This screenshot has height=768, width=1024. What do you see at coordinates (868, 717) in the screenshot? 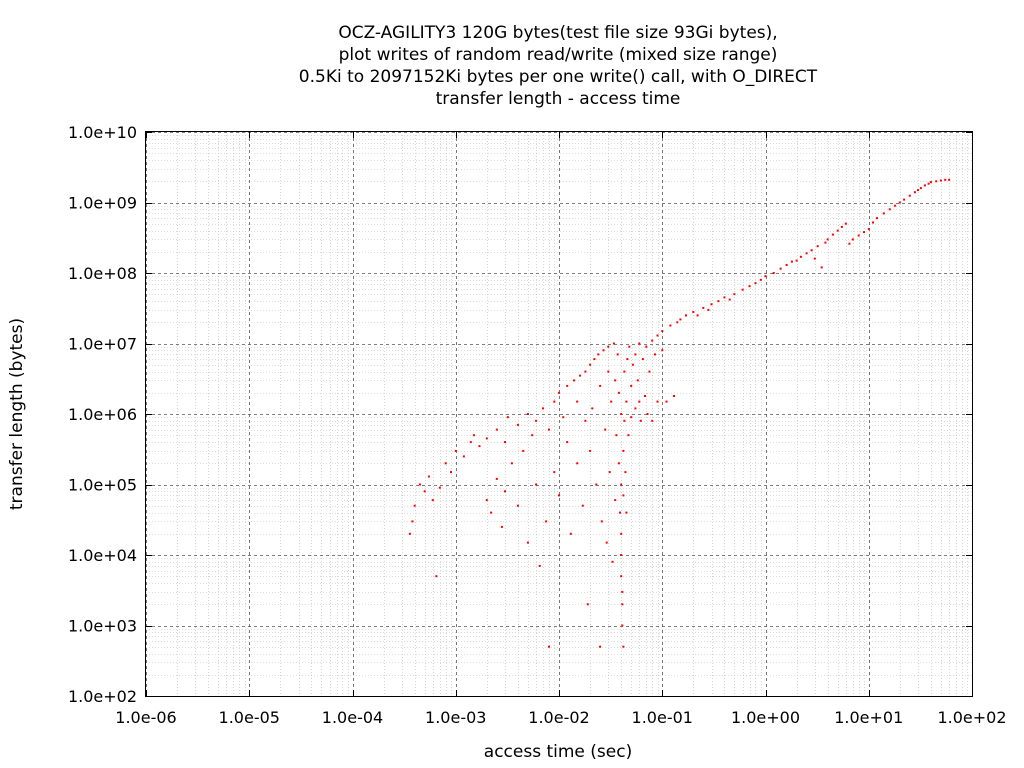
I see `x-tick-label: 1.0e+01` at bounding box center [868, 717].